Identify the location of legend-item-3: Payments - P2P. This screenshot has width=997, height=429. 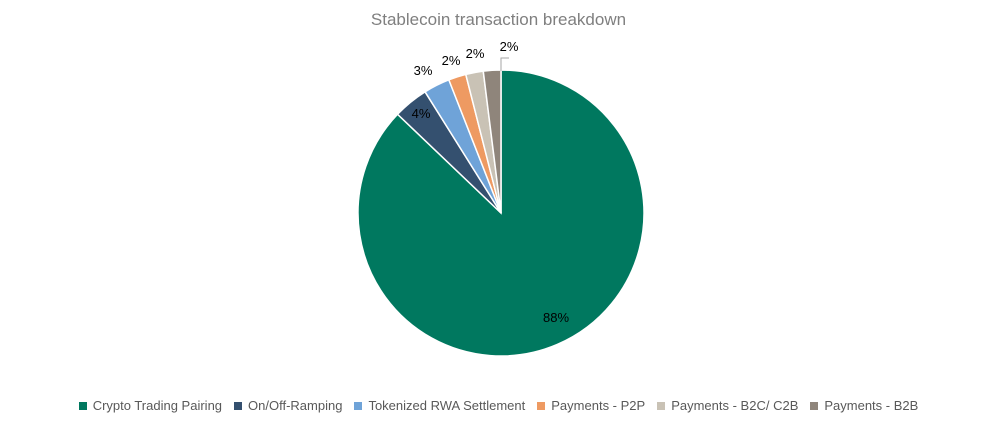
(591, 405).